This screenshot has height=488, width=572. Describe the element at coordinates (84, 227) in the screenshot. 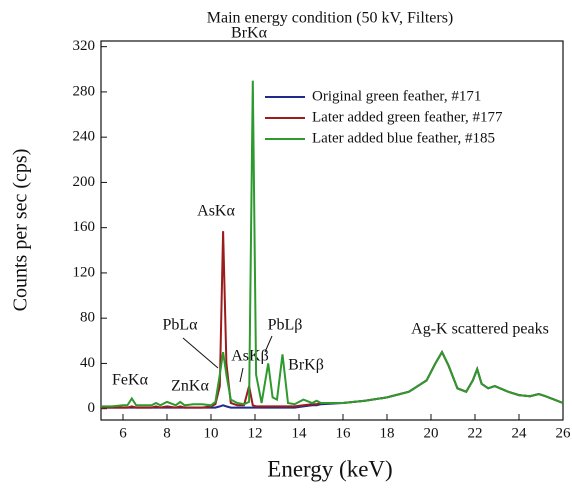

I see `y-tick-label: 160` at that location.